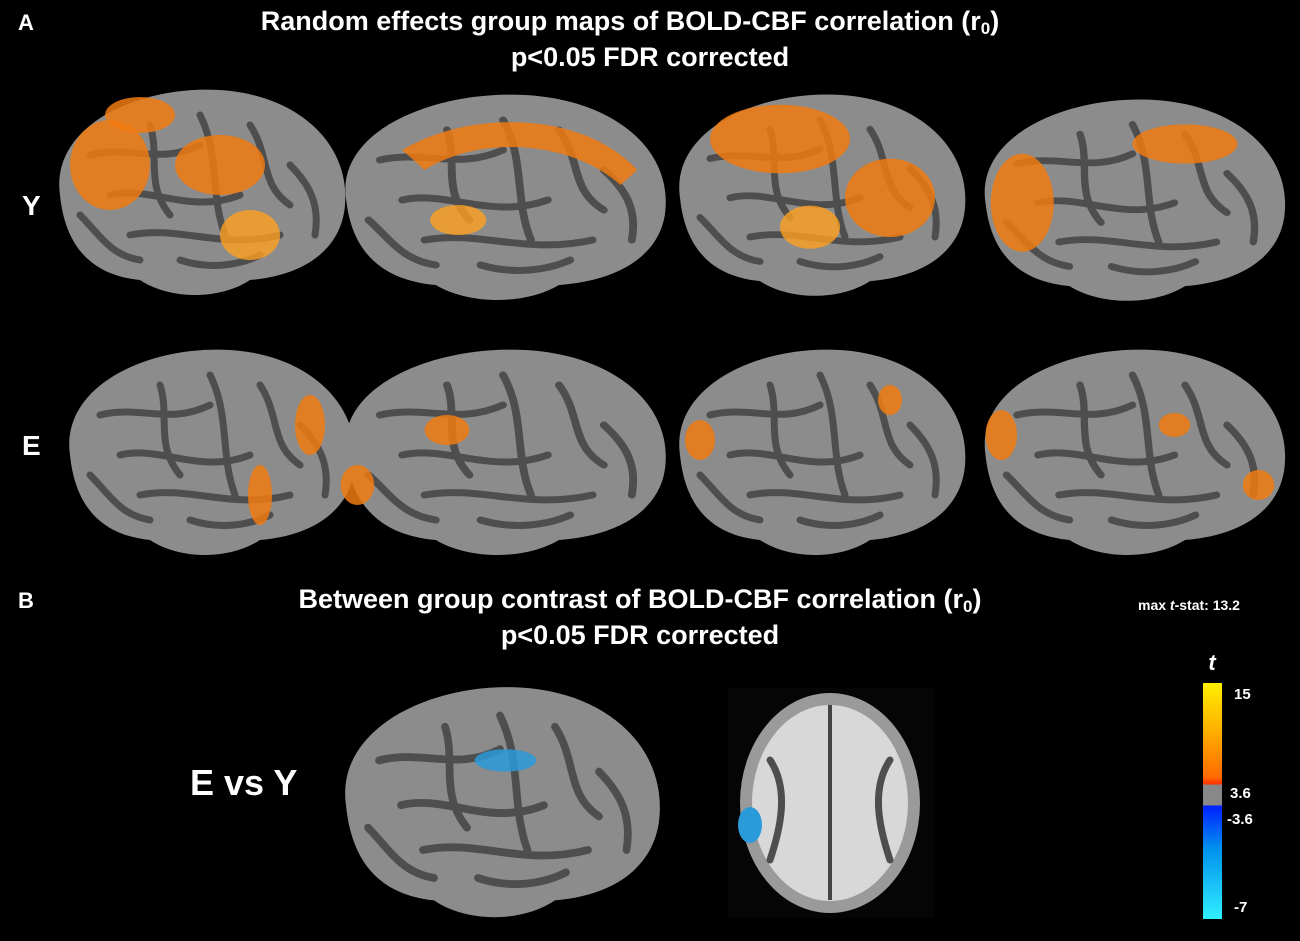 This screenshot has width=1300, height=941. Describe the element at coordinates (1152, 605) in the screenshot. I see `max-stat-prefix: max` at that location.